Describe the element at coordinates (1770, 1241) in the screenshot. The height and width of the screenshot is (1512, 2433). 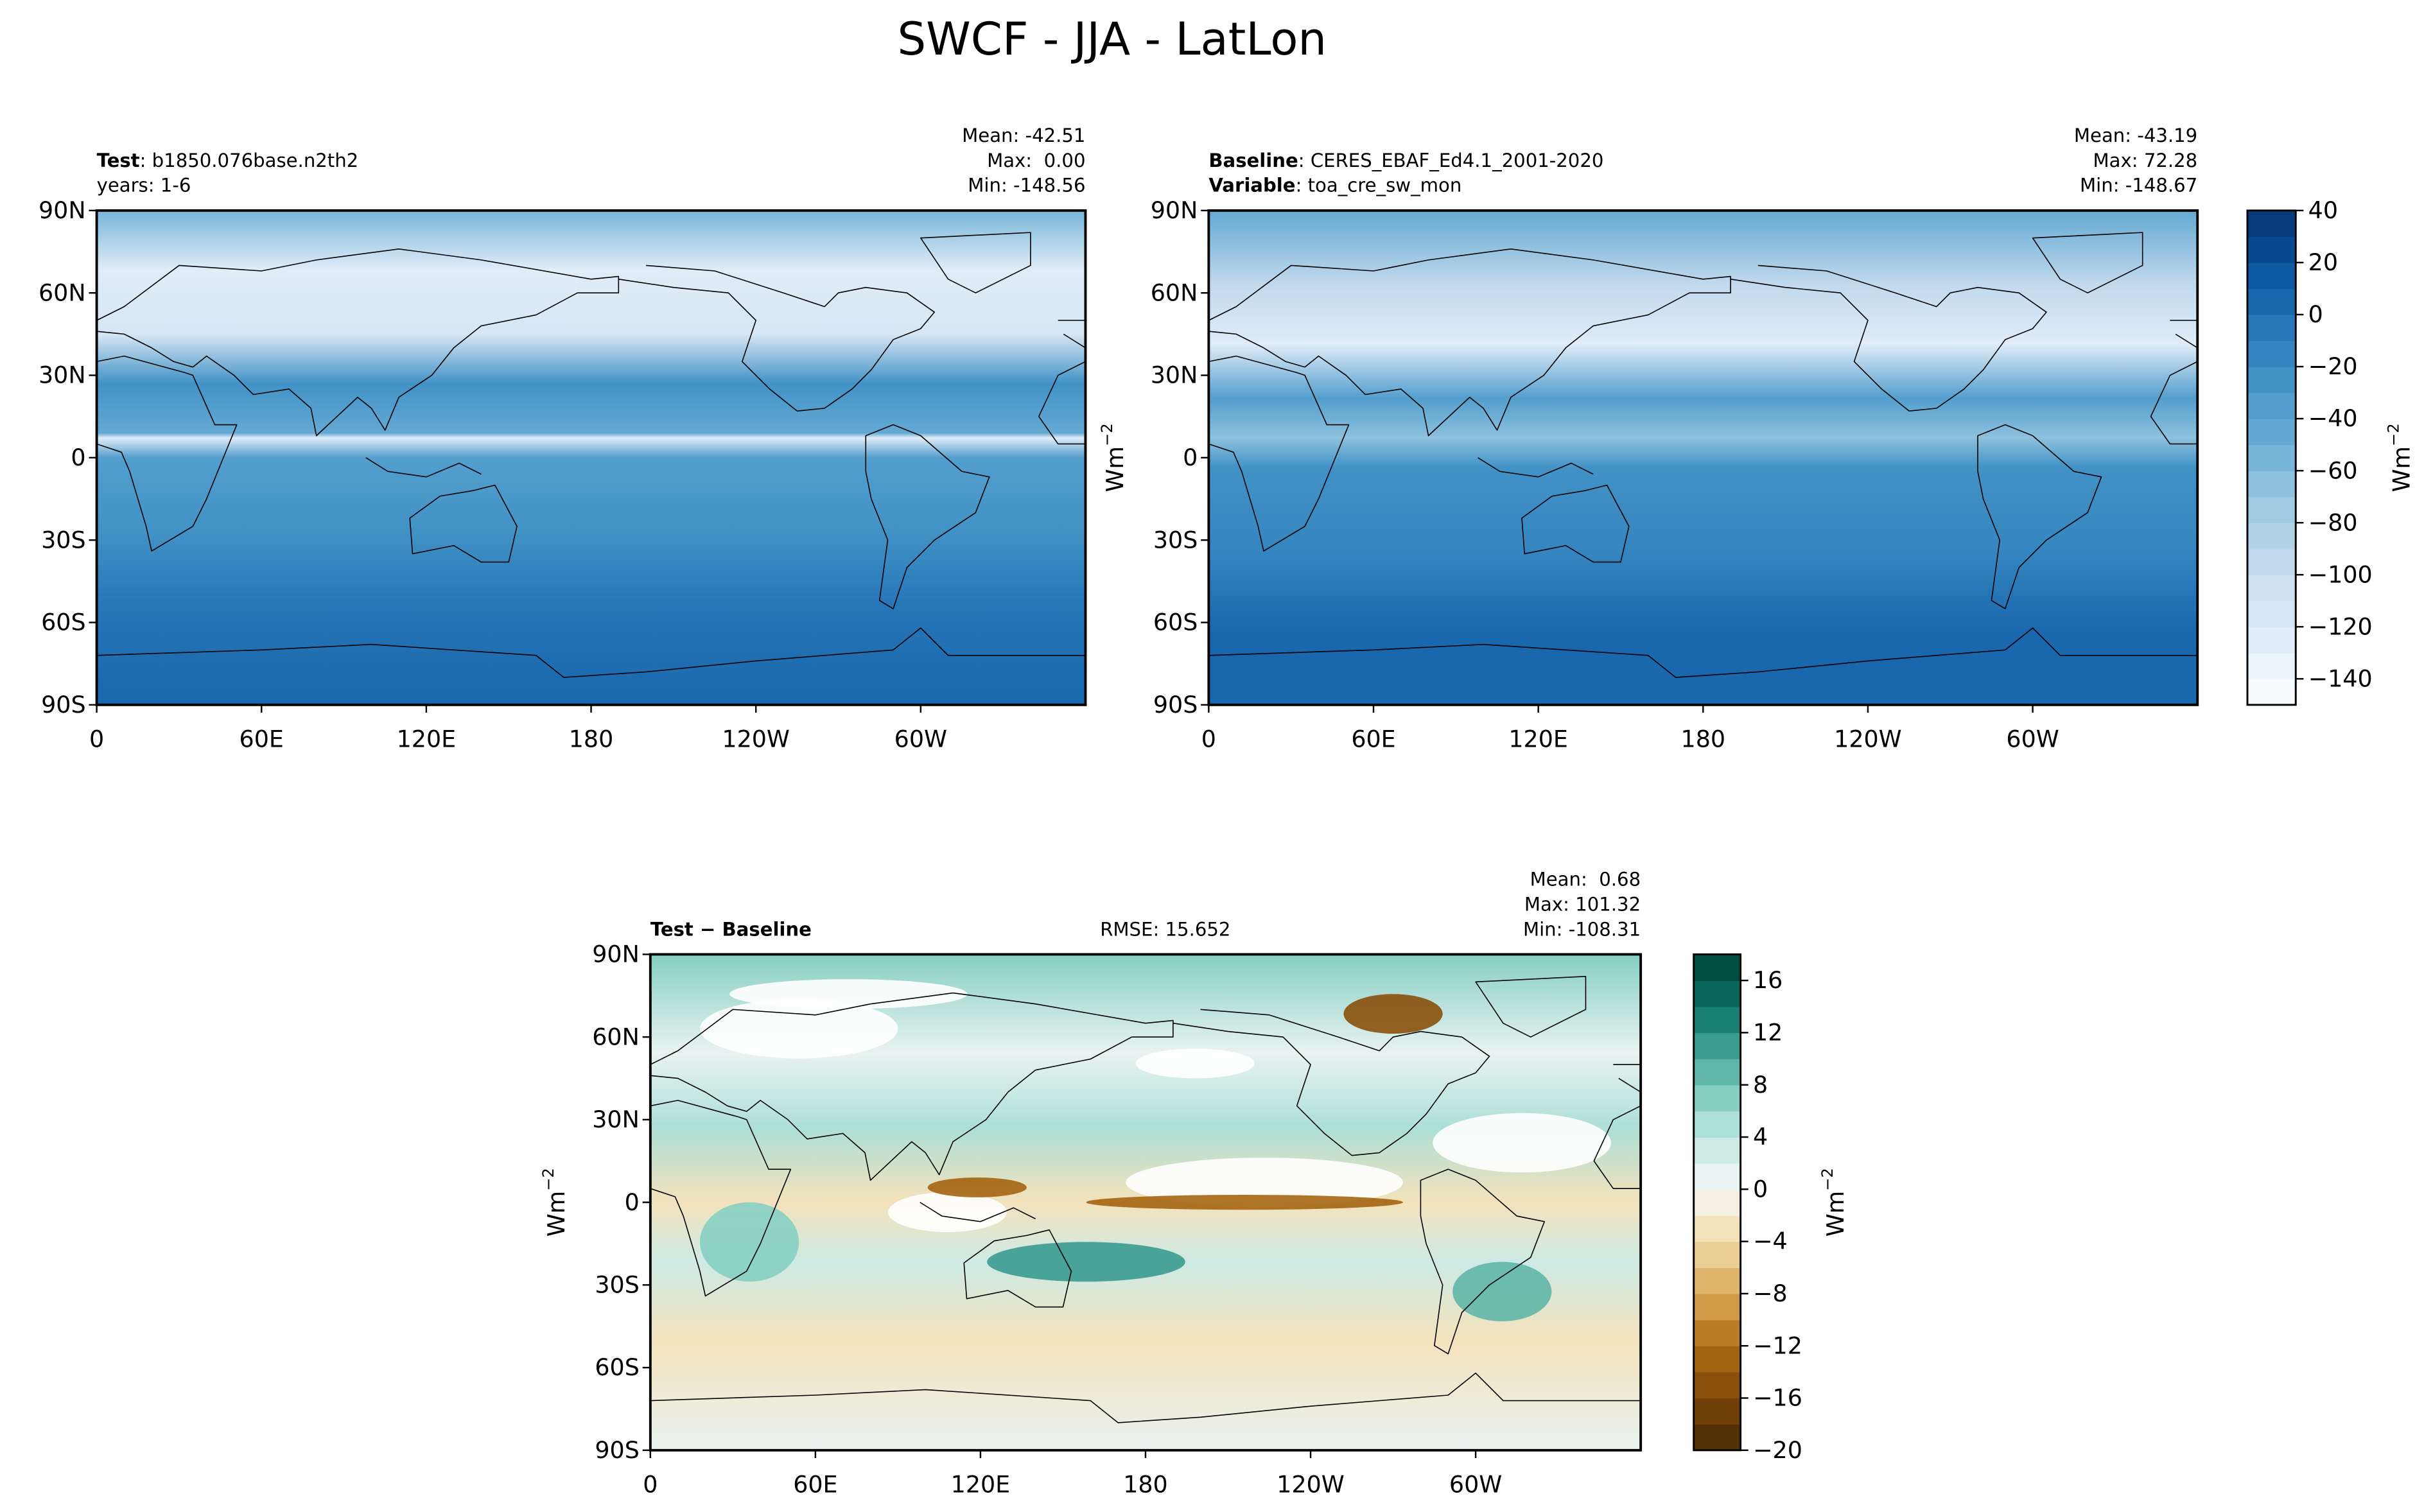
I see `colorbar-tick-label: −4` at that location.